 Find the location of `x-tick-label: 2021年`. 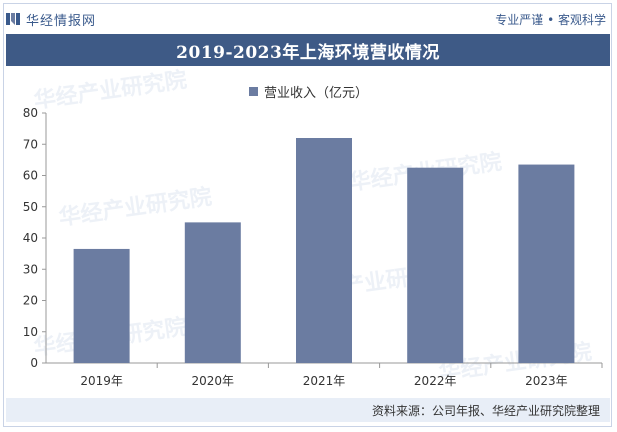

x-tick-label: 2021年 is located at coordinates (324, 381).